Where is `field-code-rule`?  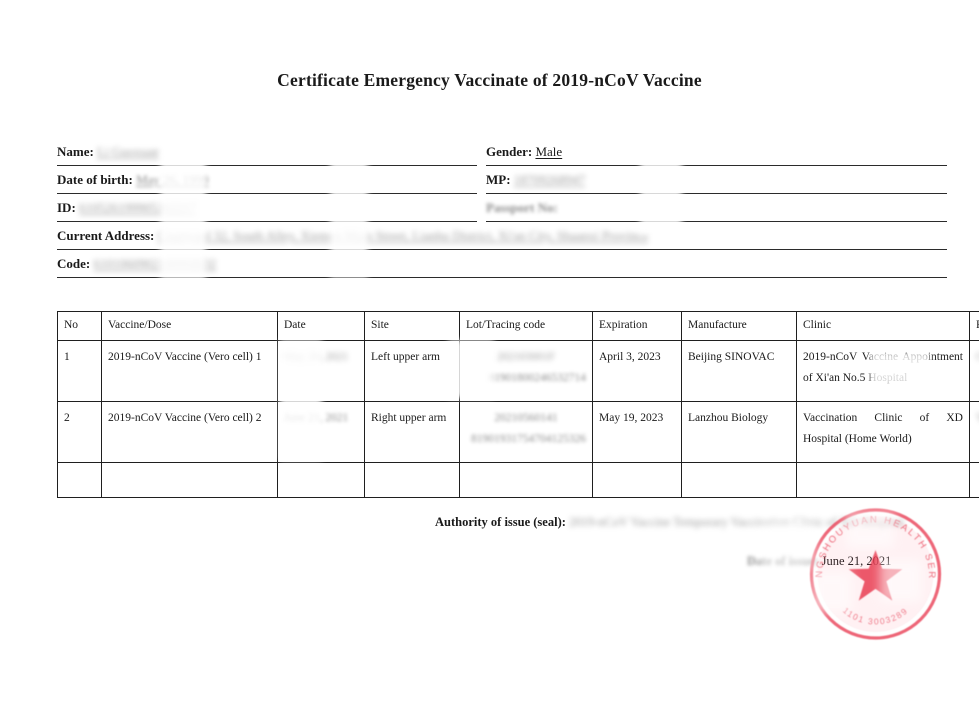
field-code-rule is located at coordinates (502, 277).